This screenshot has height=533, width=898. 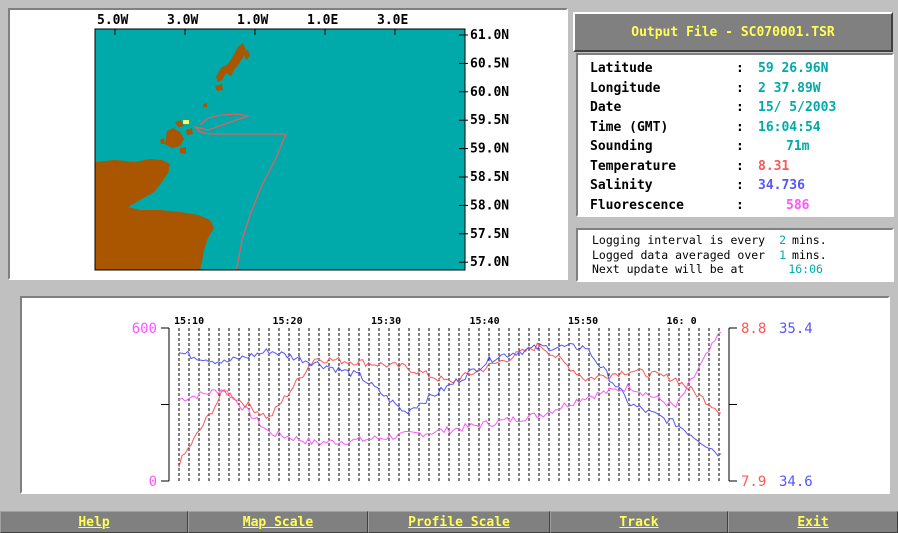 I want to click on track-button: Track, so click(x=639, y=522).